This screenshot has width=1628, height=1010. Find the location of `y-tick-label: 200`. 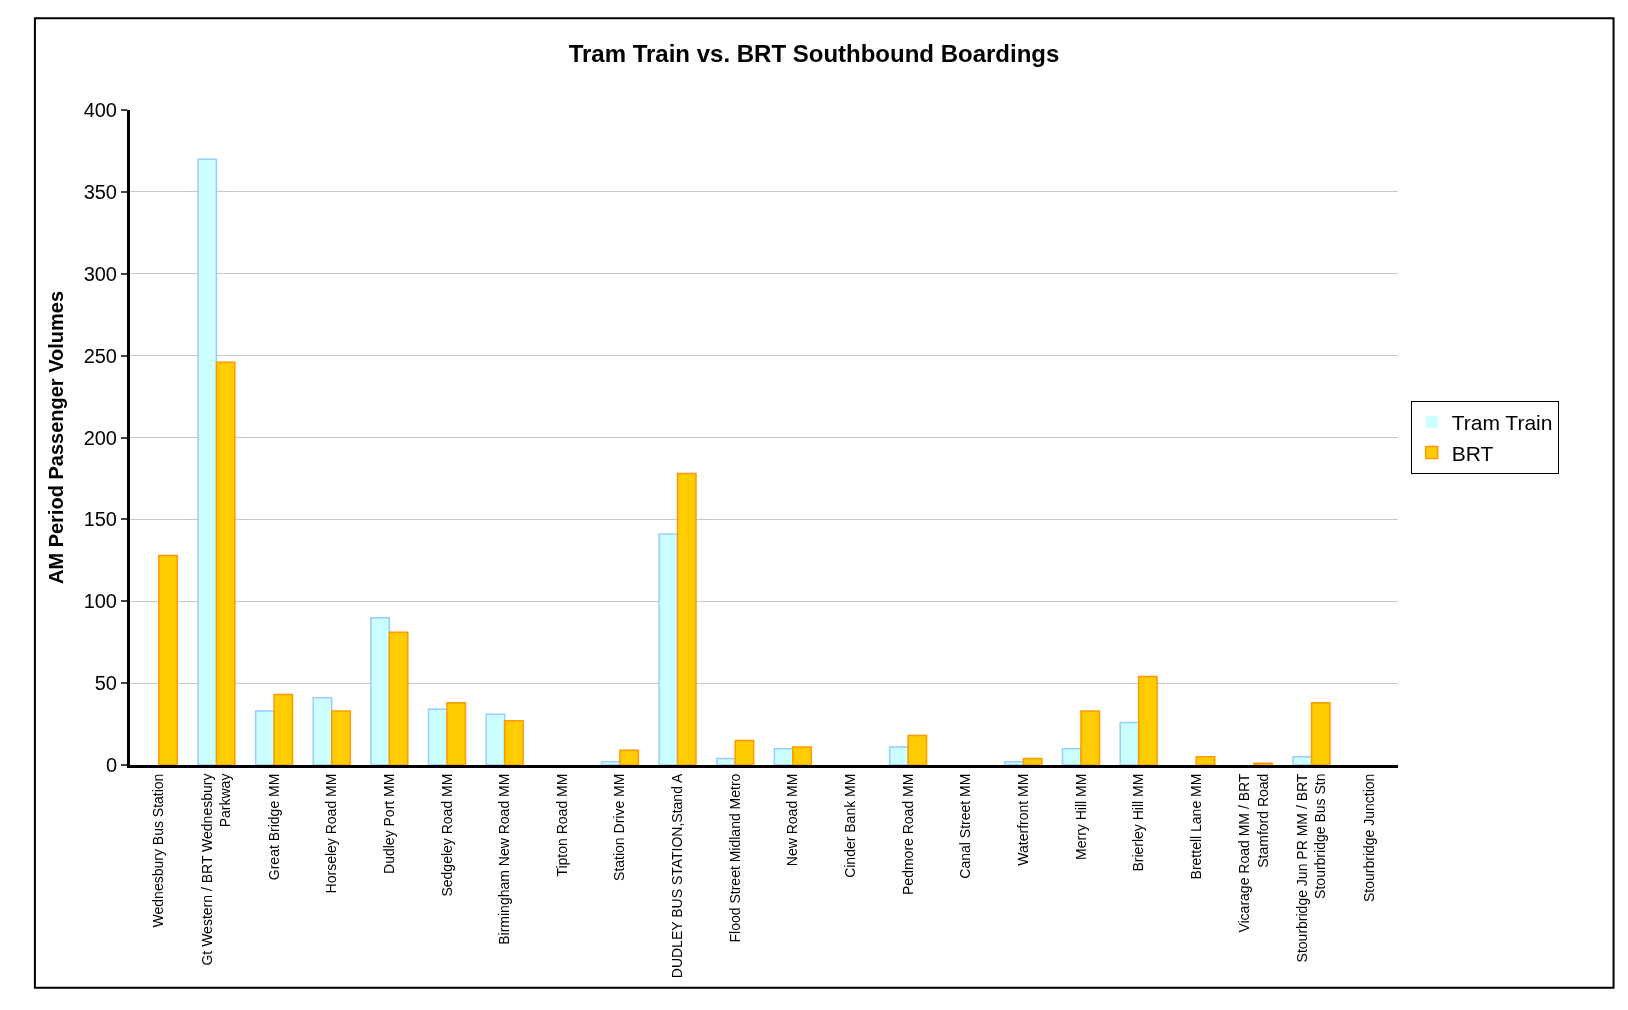

y-tick-label: 200 is located at coordinates (100, 437).